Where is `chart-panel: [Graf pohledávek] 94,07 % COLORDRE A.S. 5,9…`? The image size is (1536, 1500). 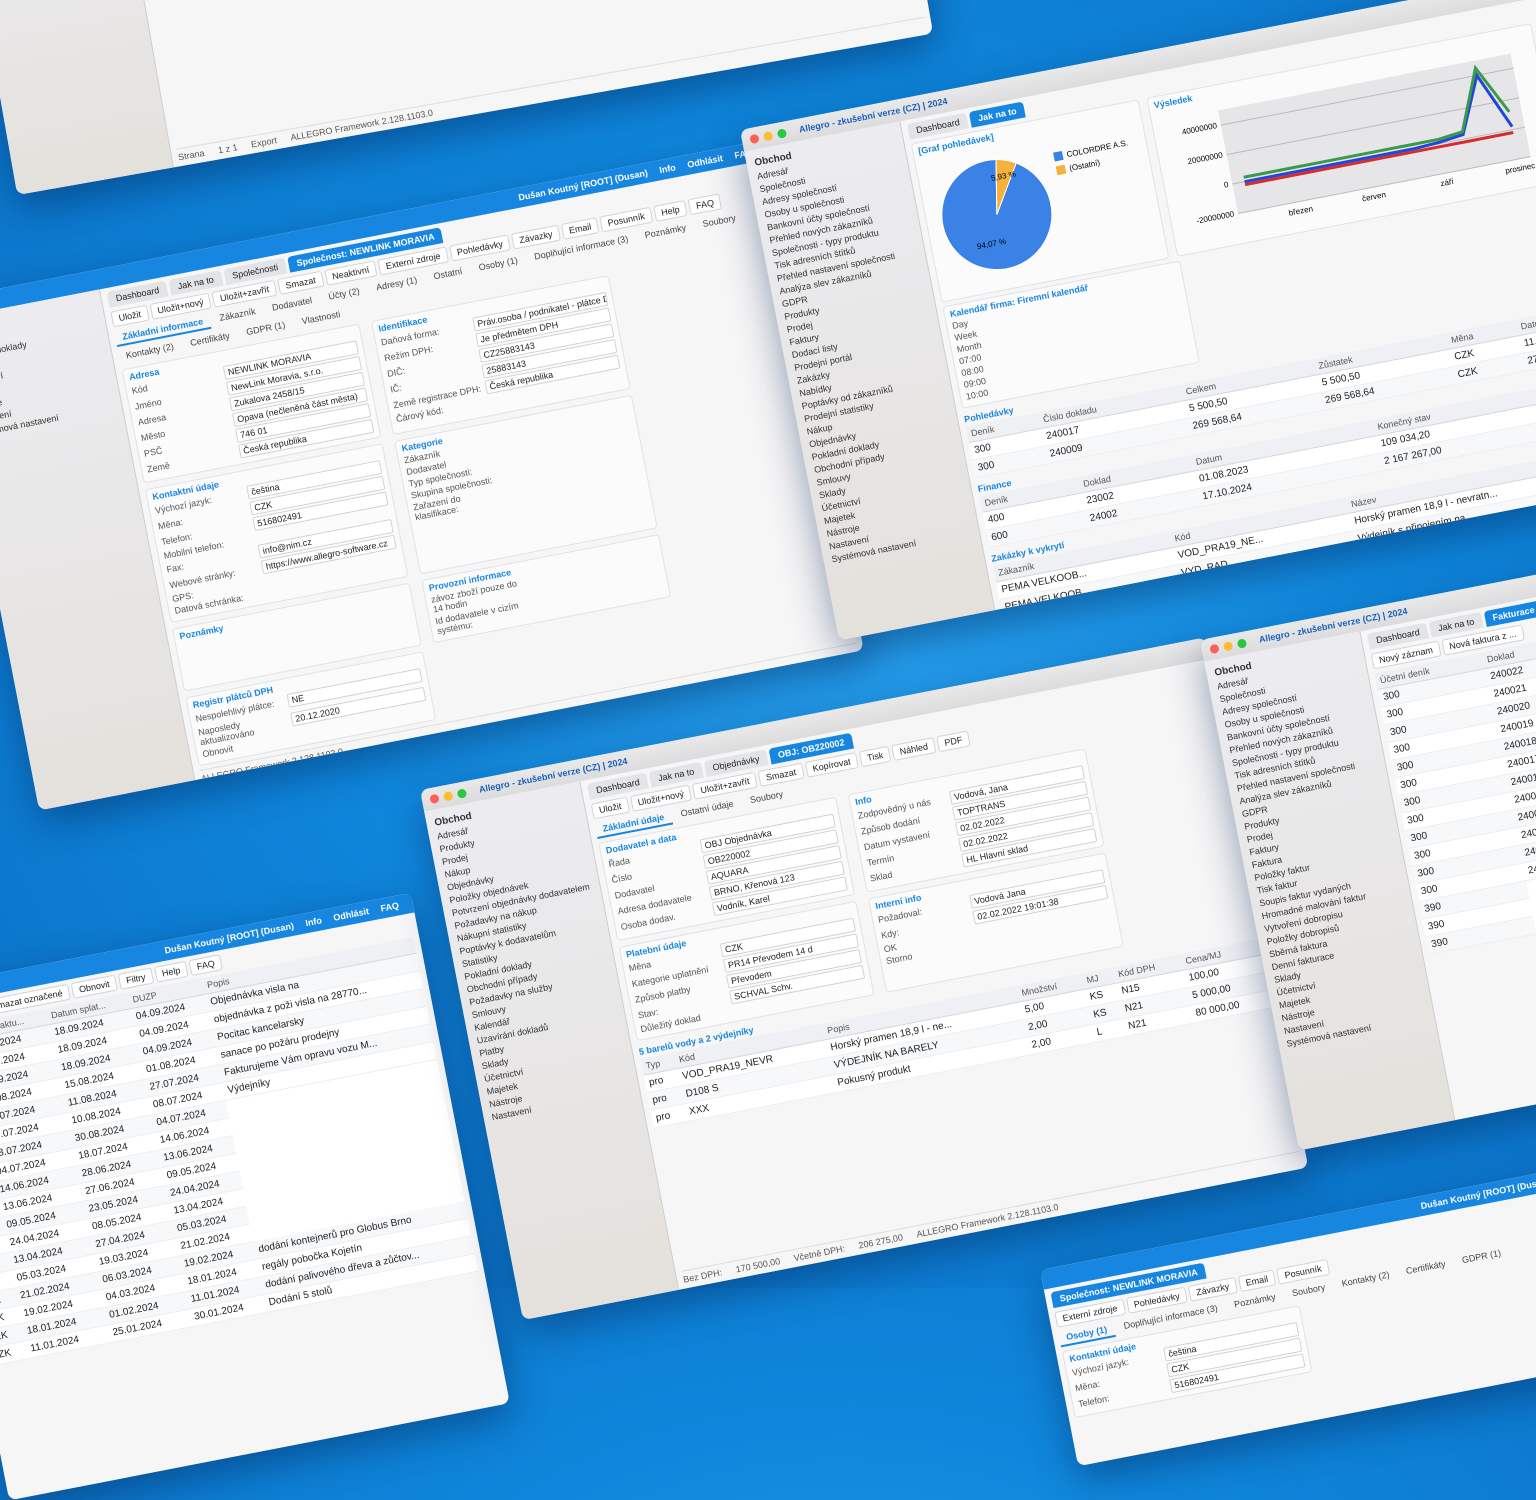 chart-panel: [Graf pohledávek] 94,07 % COLORDRE A.S. 5,9… is located at coordinates (1040, 201).